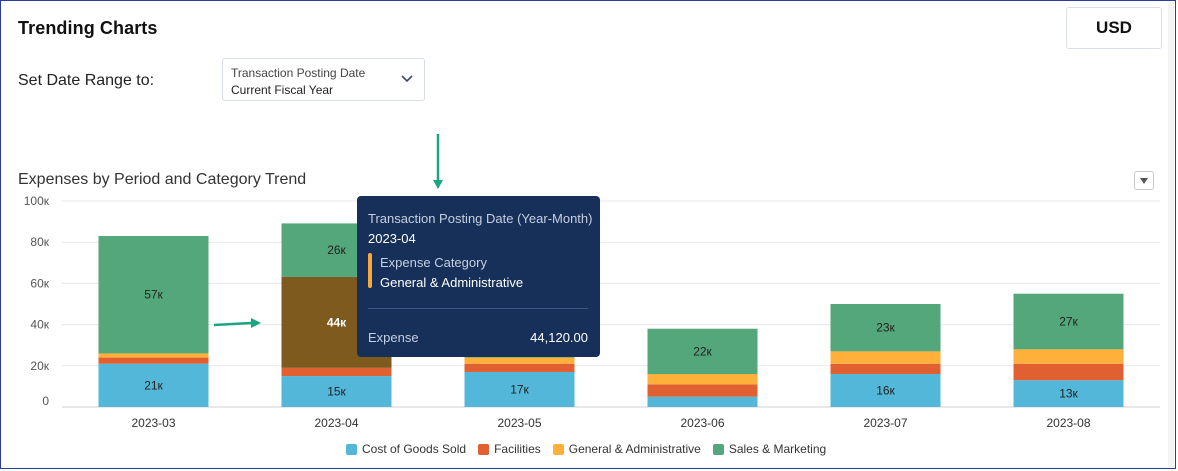 The image size is (1178, 471). I want to click on legend-item: Cost of Goods Sold, so click(406, 449).